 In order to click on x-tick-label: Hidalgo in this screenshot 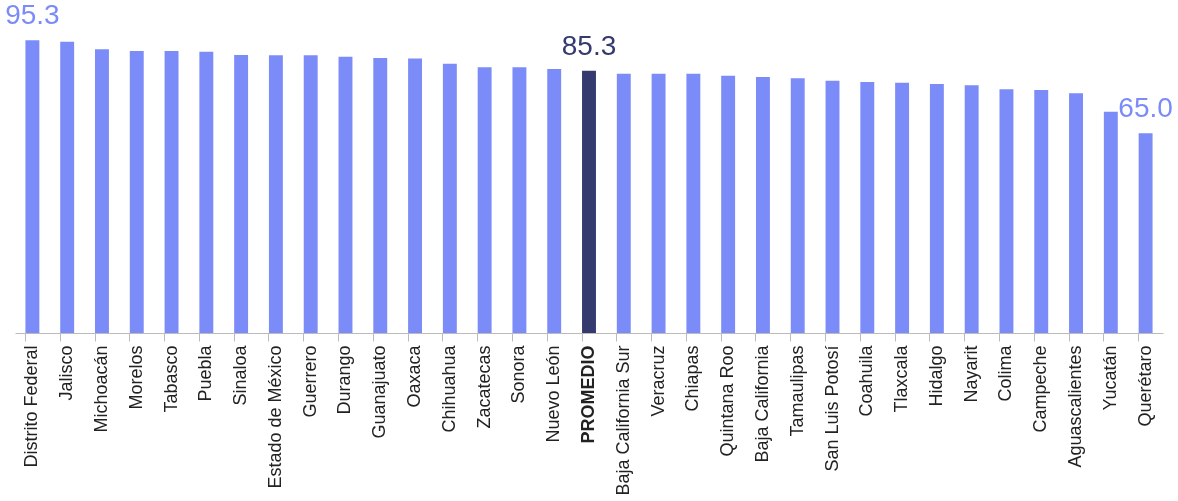, I will do `click(935, 376)`.